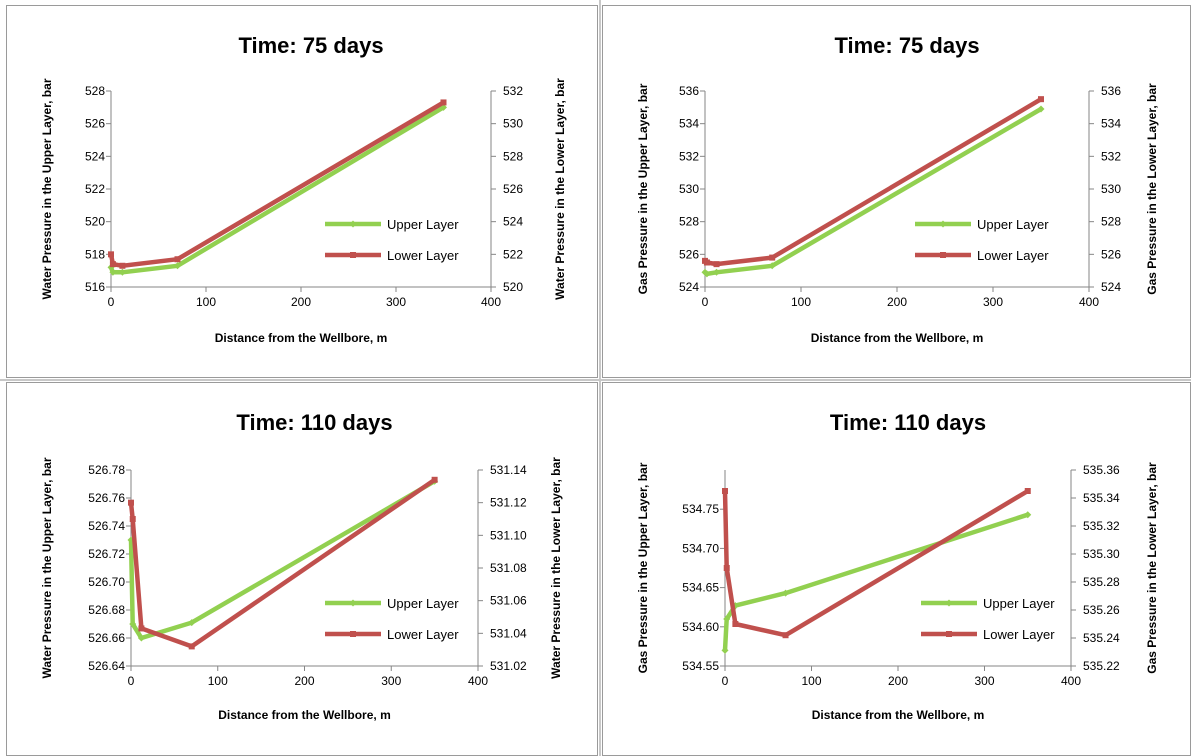 This screenshot has height=756, width=1191. Describe the element at coordinates (689, 91) in the screenshot. I see `y-left-tick-label: 536` at that location.